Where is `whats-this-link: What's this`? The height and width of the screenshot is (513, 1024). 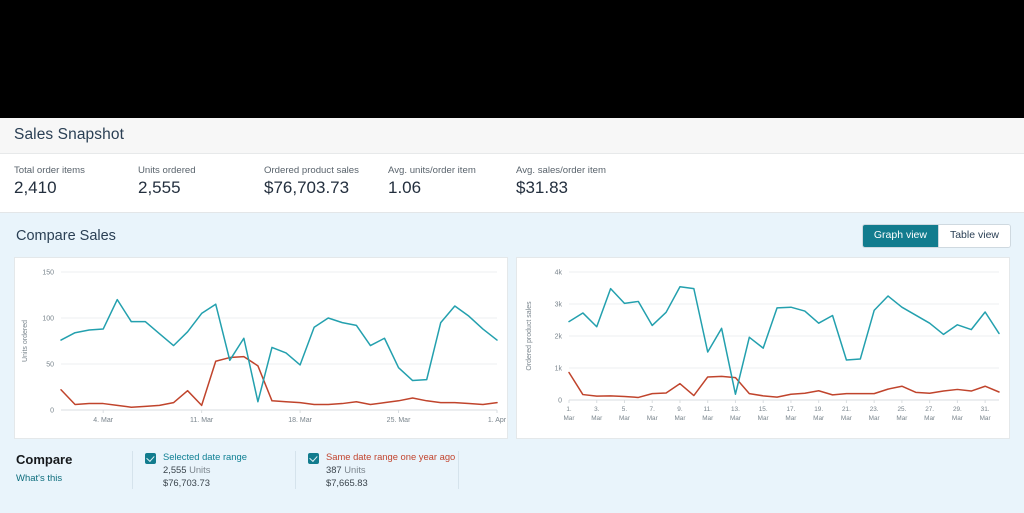
whats-this-link: What's this is located at coordinates (39, 478).